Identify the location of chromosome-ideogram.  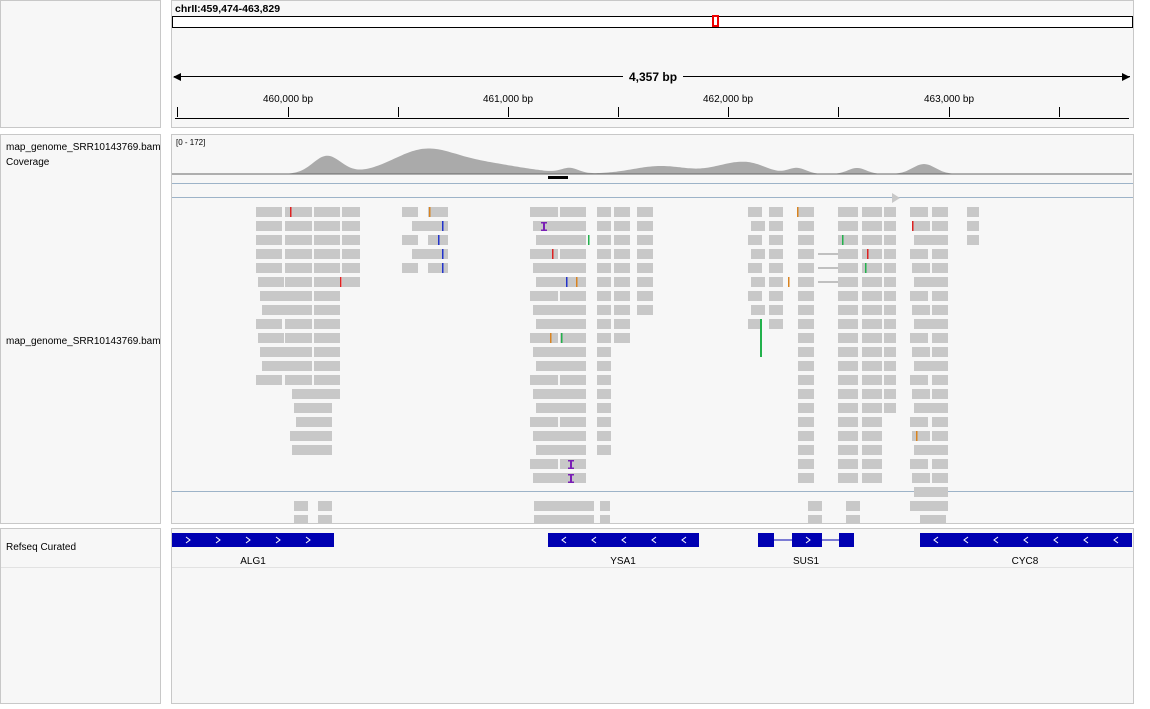
(652, 21).